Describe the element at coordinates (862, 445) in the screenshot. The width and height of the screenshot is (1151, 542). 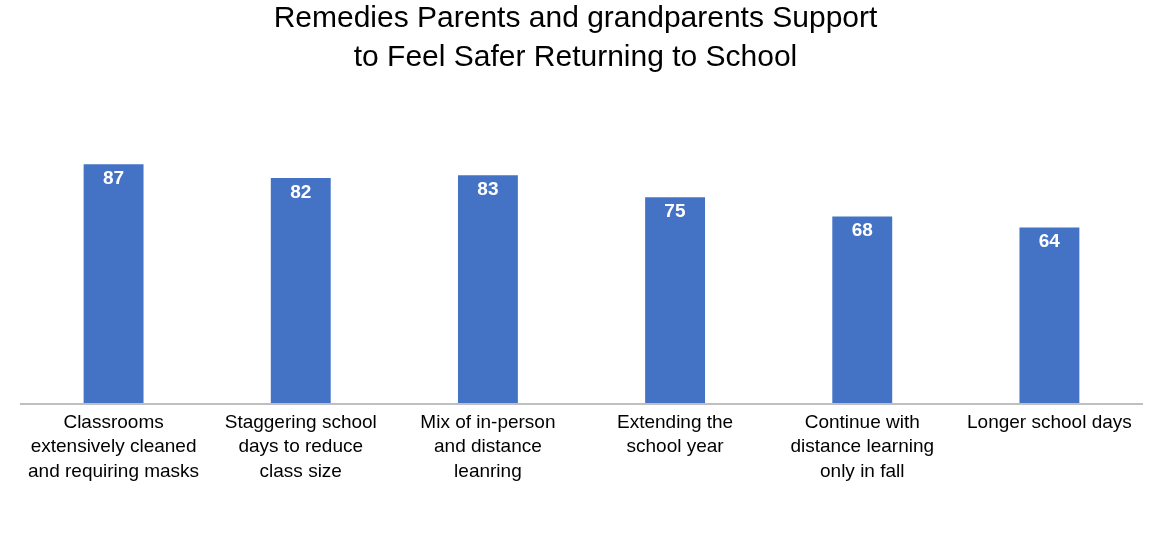
I see `x-tick-label: Continue with distance learning only in fall` at that location.